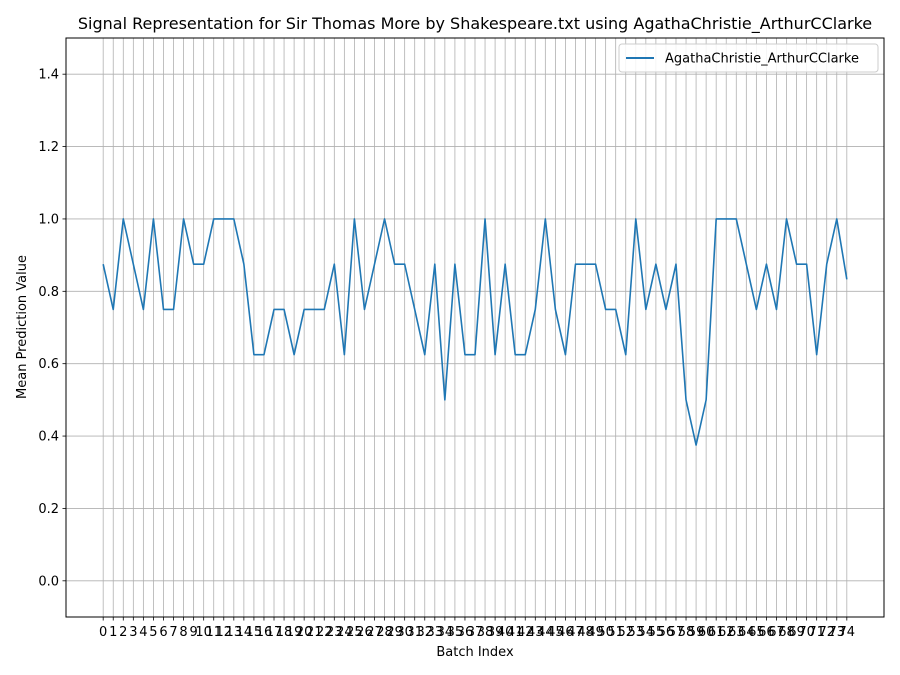 This screenshot has width=900, height=675. What do you see at coordinates (48, 581) in the screenshot?
I see `y-tick-label: 0.0` at bounding box center [48, 581].